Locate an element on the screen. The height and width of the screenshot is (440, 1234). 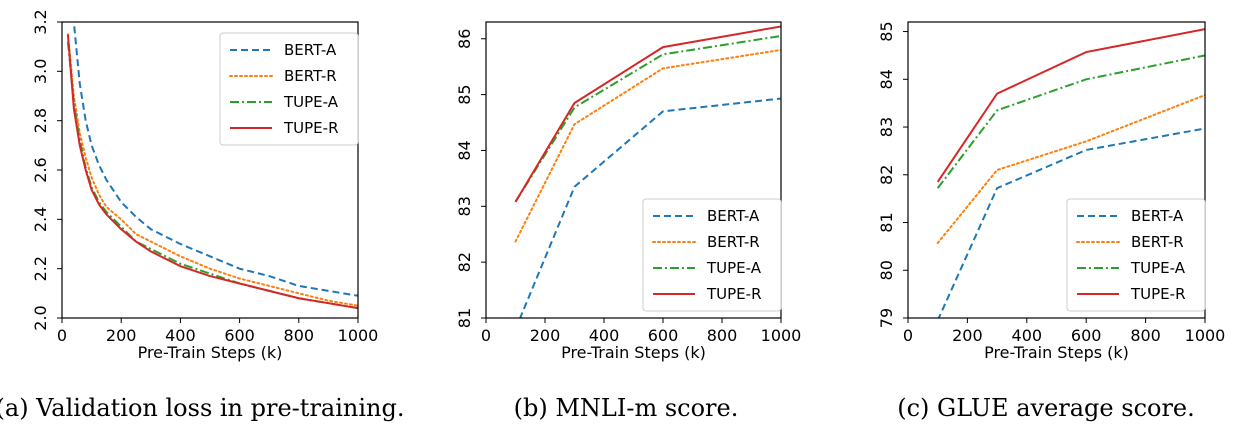
caption-b: (b) MNLI-m score. is located at coordinates (626, 408).